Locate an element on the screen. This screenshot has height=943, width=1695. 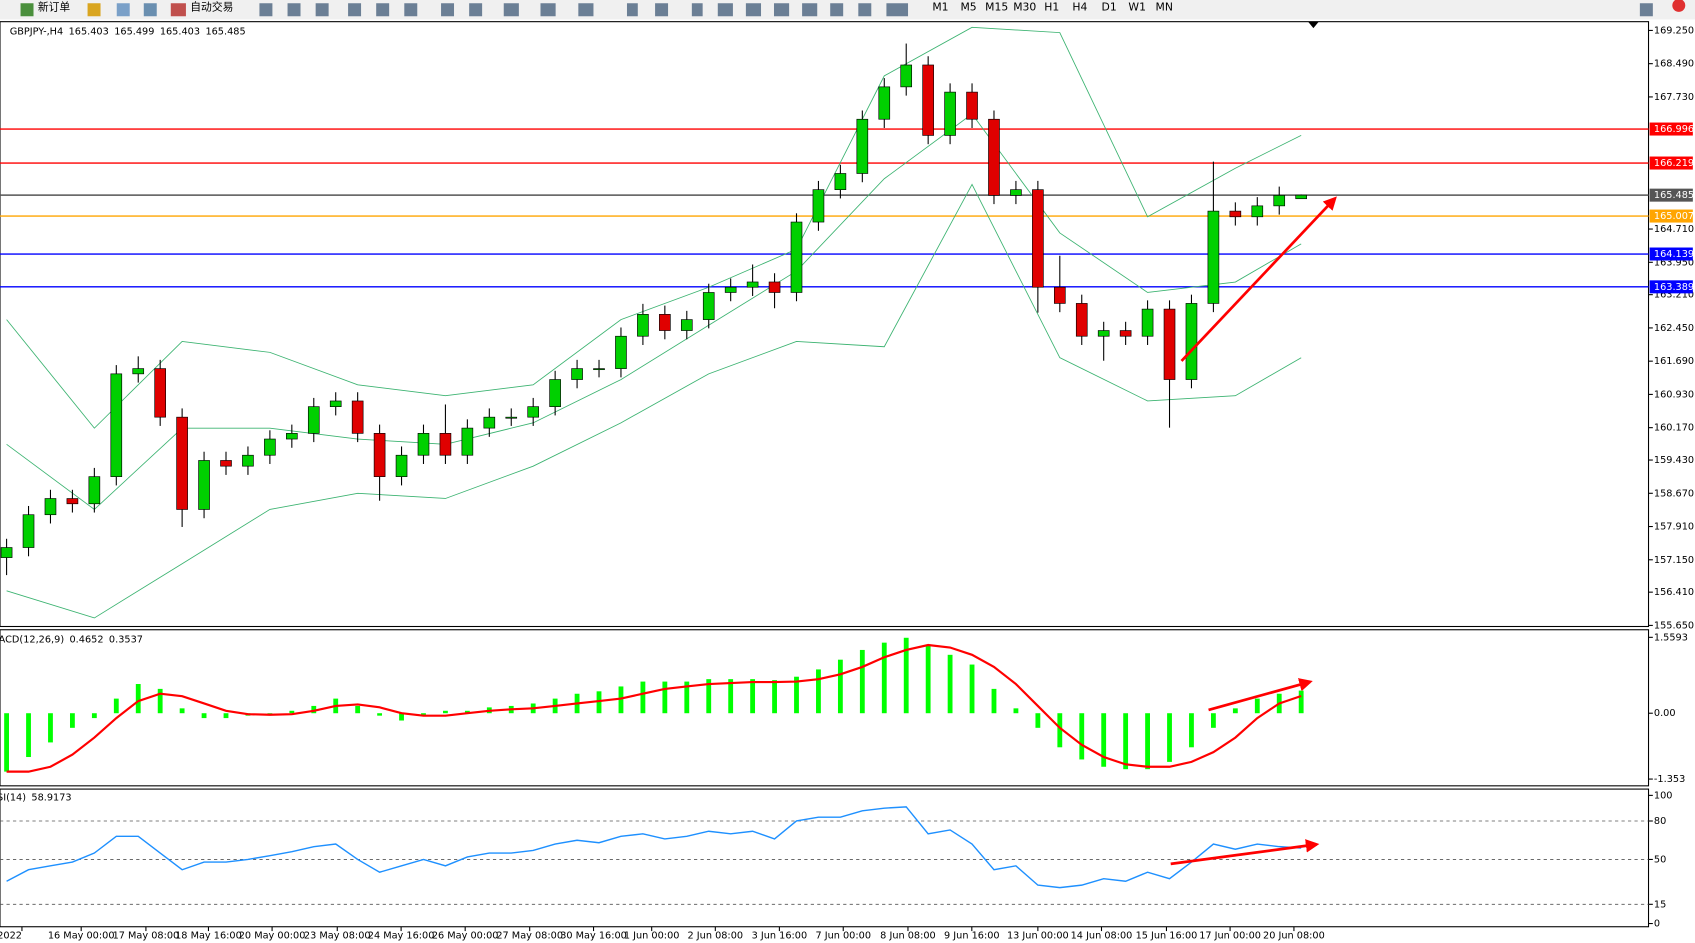
auto-trade-icon is located at coordinates (178, 10).